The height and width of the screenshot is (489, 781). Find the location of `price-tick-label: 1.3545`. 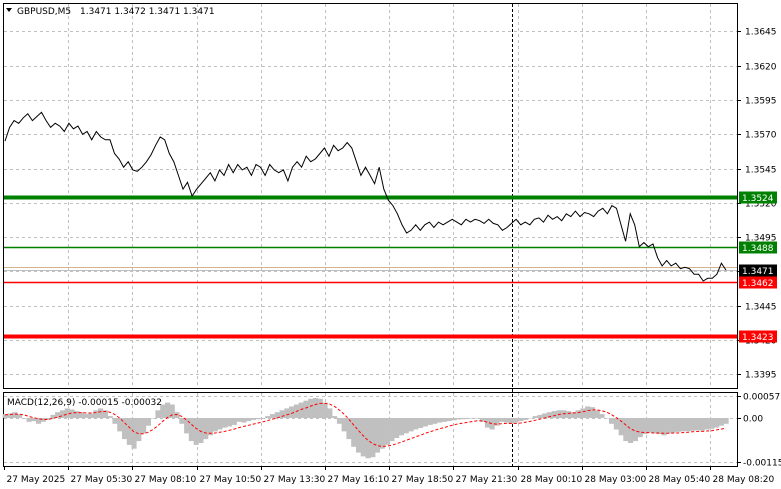

price-tick-label: 1.3545 is located at coordinates (761, 171).